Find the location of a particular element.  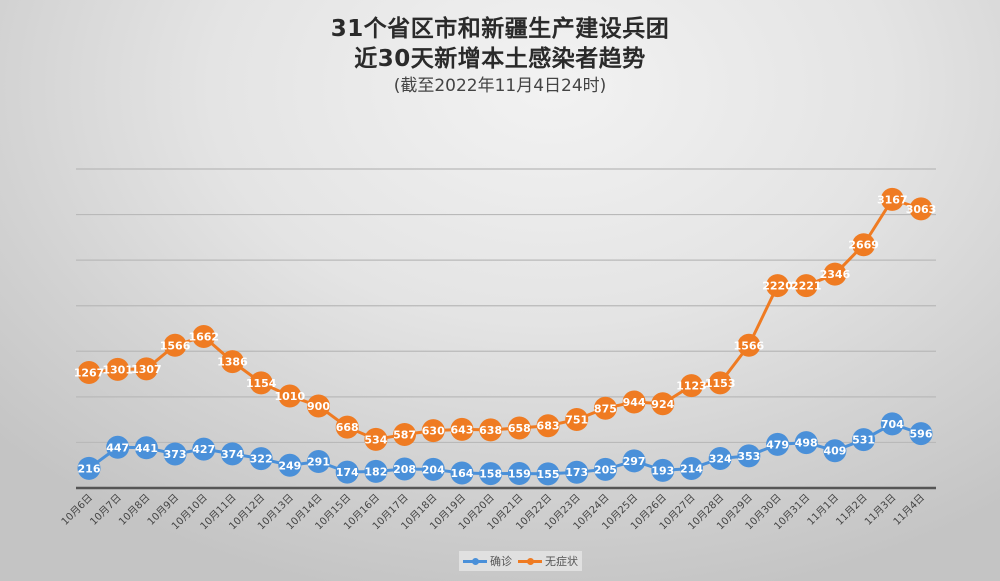

data-label: 1010 is located at coordinates (290, 396).